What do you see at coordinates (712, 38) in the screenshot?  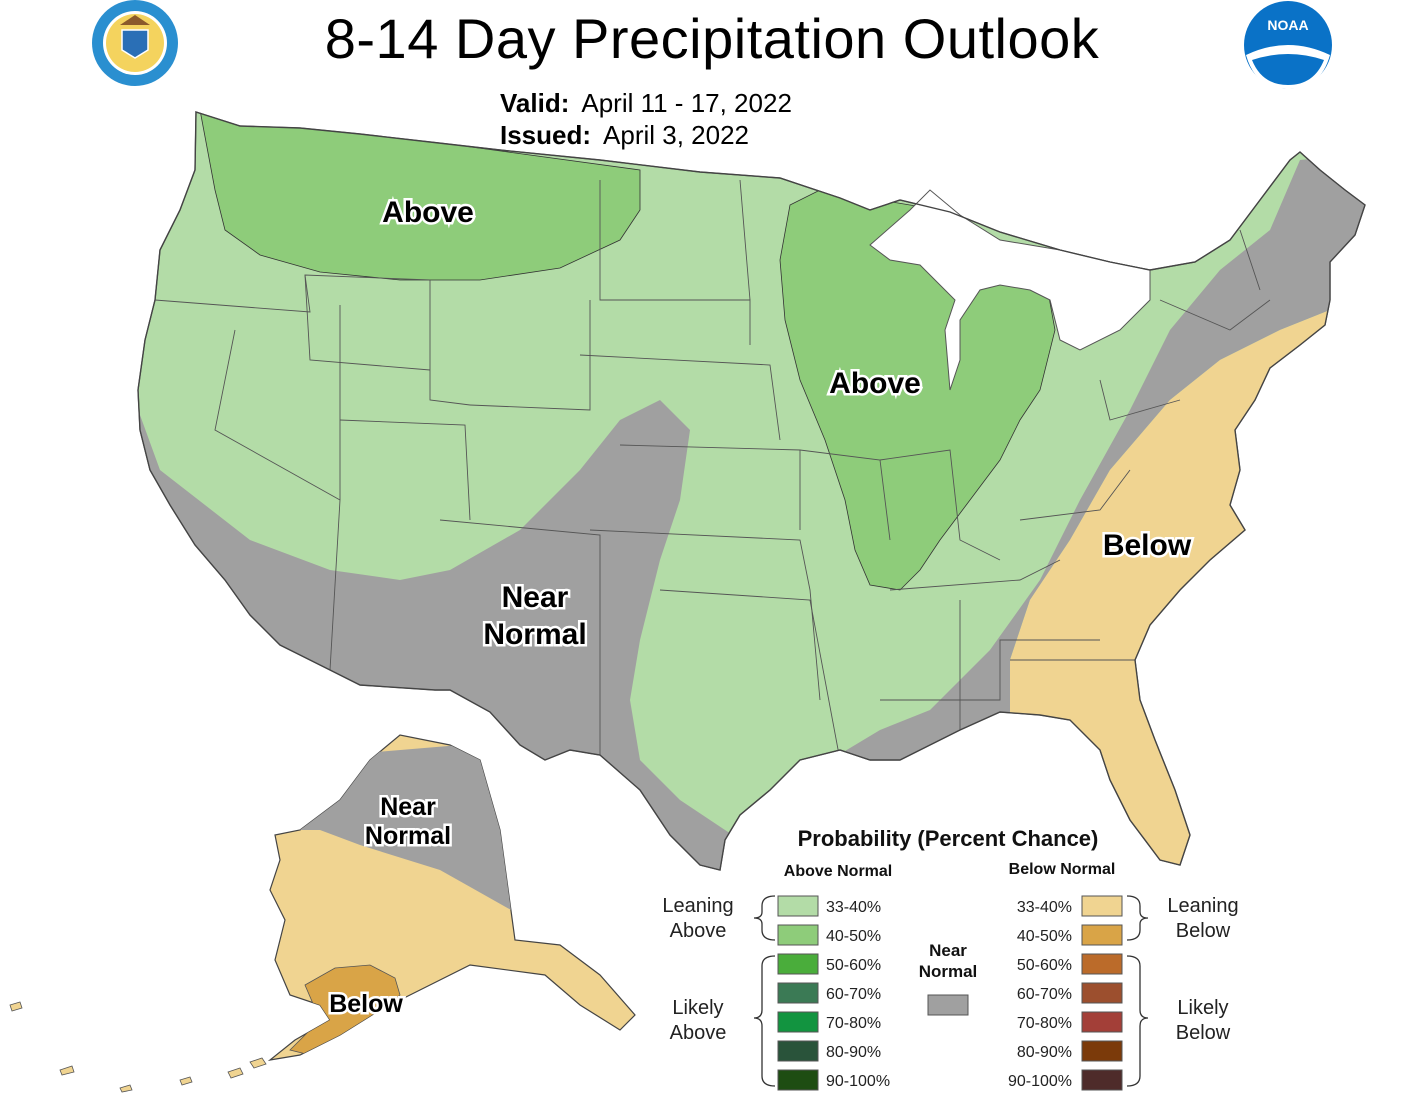 I see `map-title: 8-14 Day Precipitation Outlook` at bounding box center [712, 38].